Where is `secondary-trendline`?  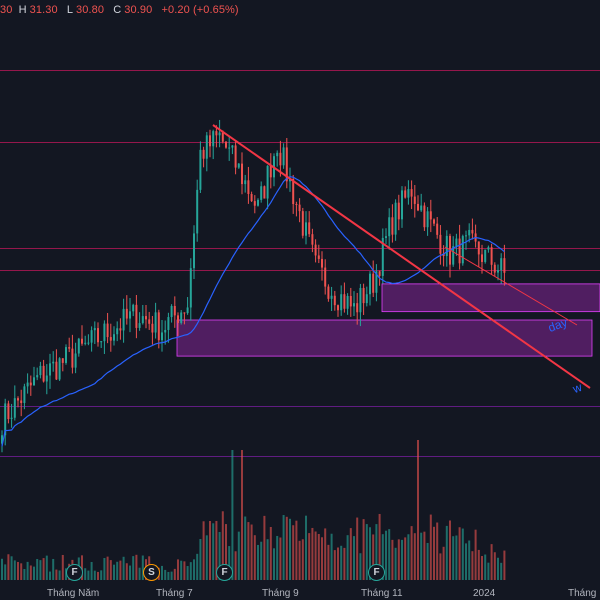
secondary-trendline is located at coordinates (511, 286).